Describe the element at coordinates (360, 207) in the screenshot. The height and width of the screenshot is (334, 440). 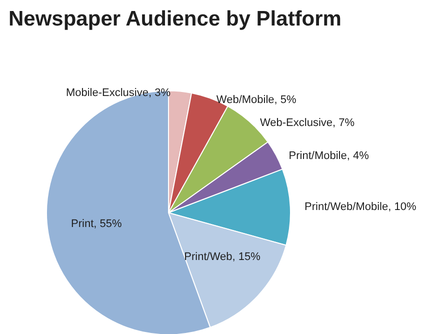
I see `slice-label: Print/Web/Mobile, 10%` at that location.